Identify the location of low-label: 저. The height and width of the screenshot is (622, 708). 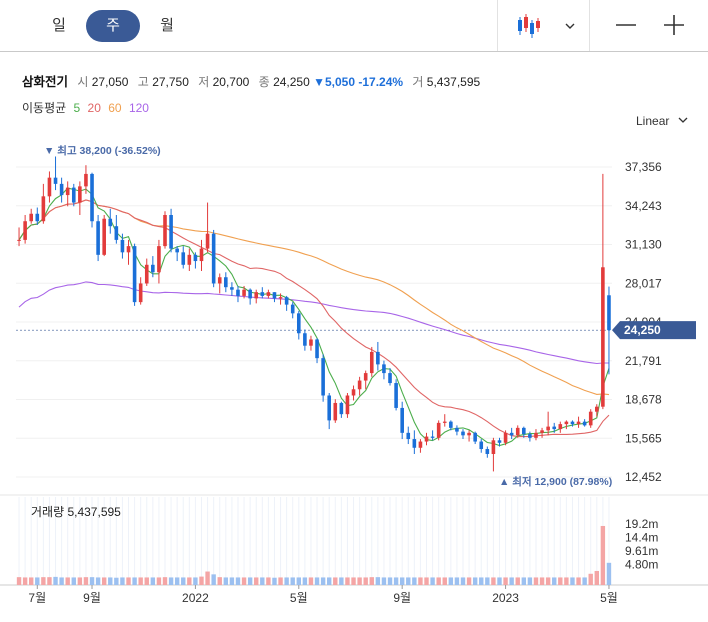
(204, 82).